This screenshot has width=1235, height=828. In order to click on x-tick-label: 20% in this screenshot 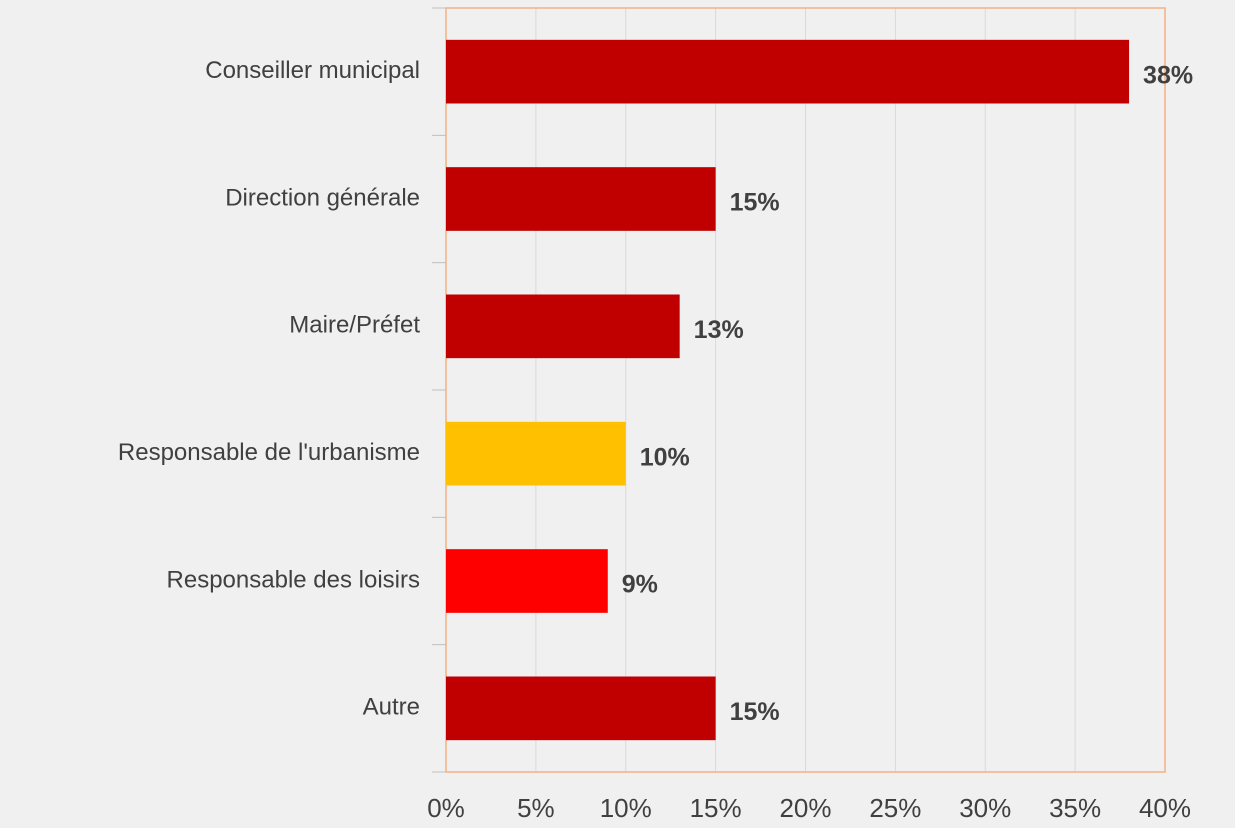, I will do `click(805, 808)`.